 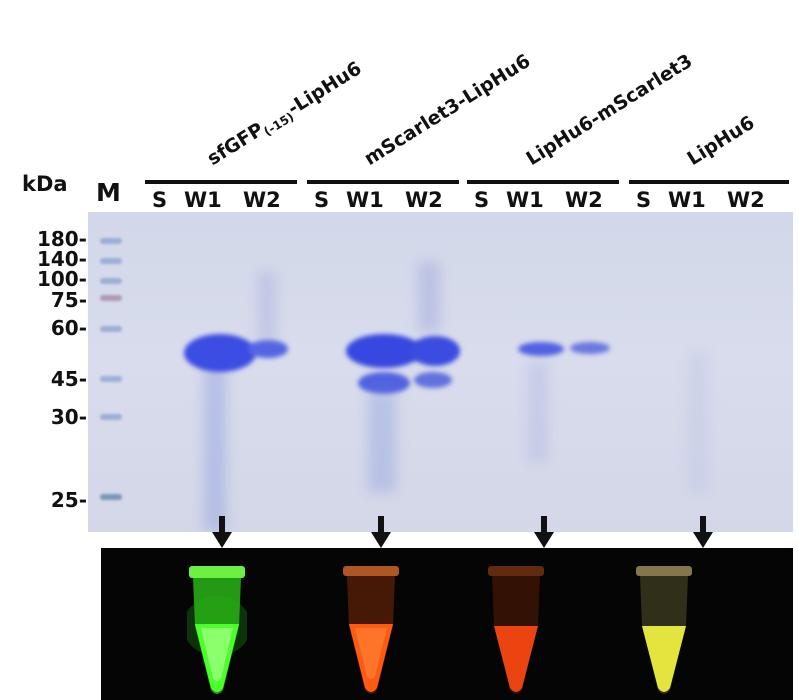 What do you see at coordinates (516, 630) in the screenshot?
I see `tube-orange-icon` at bounding box center [516, 630].